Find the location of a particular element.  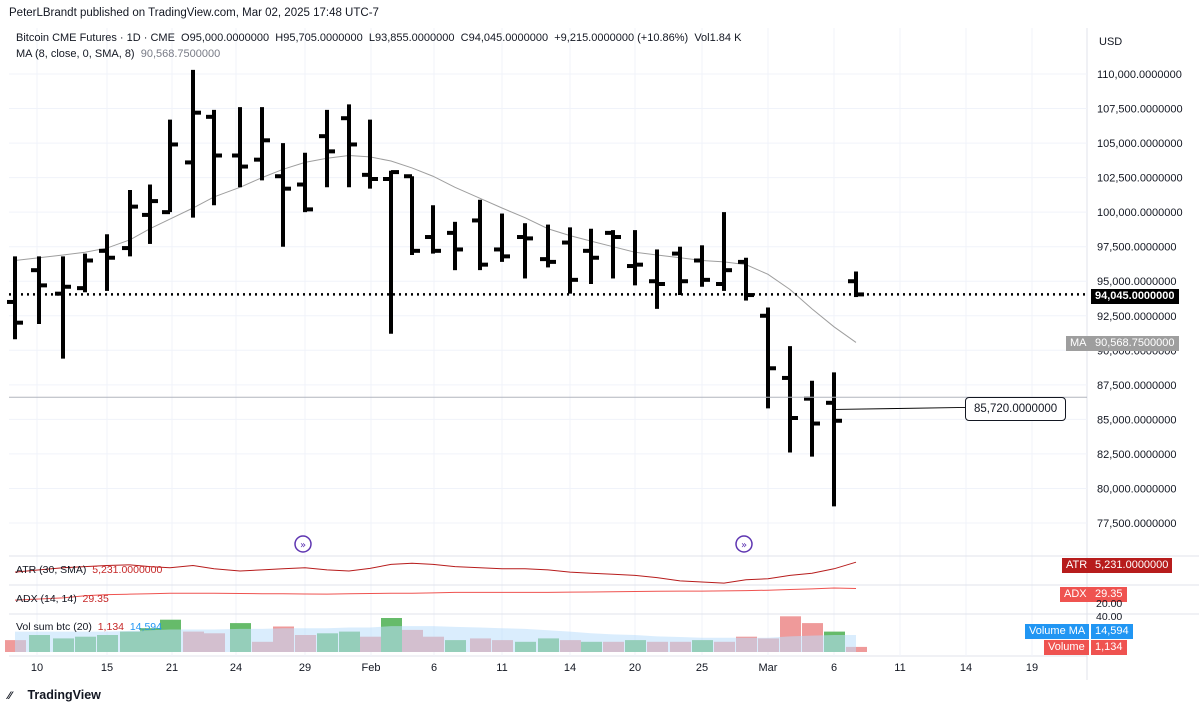

high-value: H95,705.0000000 is located at coordinates (319, 38).